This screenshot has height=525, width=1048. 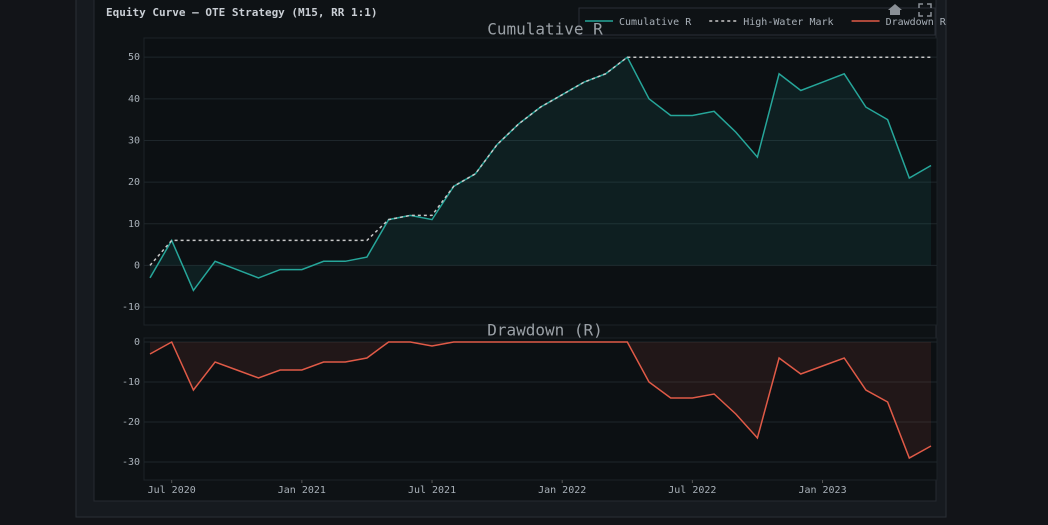 What do you see at coordinates (925, 10) in the screenshot?
I see `fullscreen-icon` at bounding box center [925, 10].